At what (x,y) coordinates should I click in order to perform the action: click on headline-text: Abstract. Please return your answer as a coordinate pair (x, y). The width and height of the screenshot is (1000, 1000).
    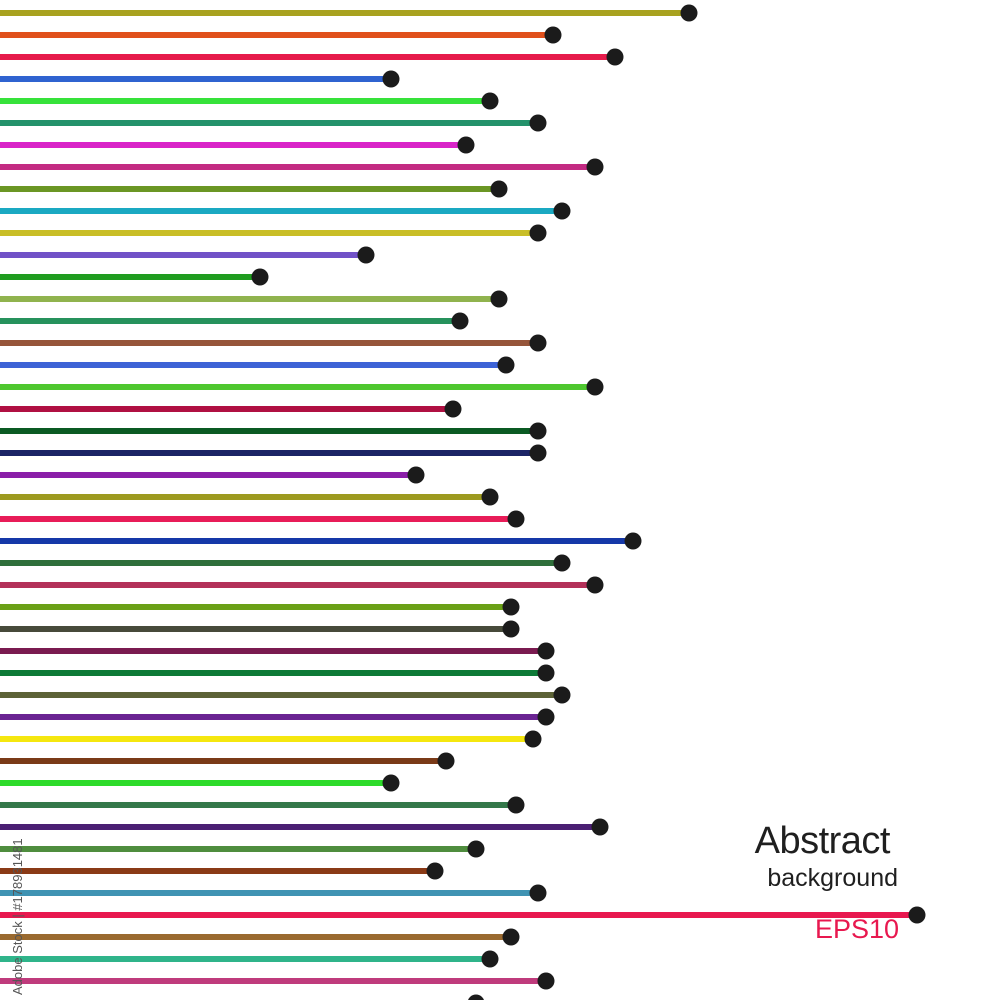
    Looking at the image, I should click on (822, 841).